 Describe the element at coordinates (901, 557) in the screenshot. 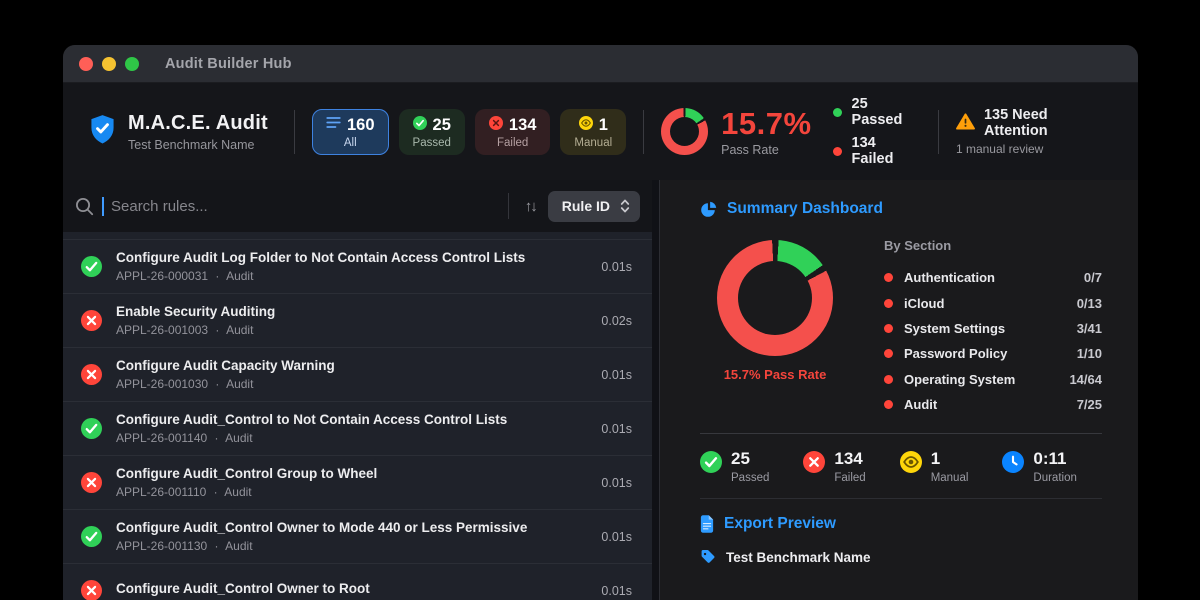

I see `export-benchmark-row: Test Benchmark Name` at that location.